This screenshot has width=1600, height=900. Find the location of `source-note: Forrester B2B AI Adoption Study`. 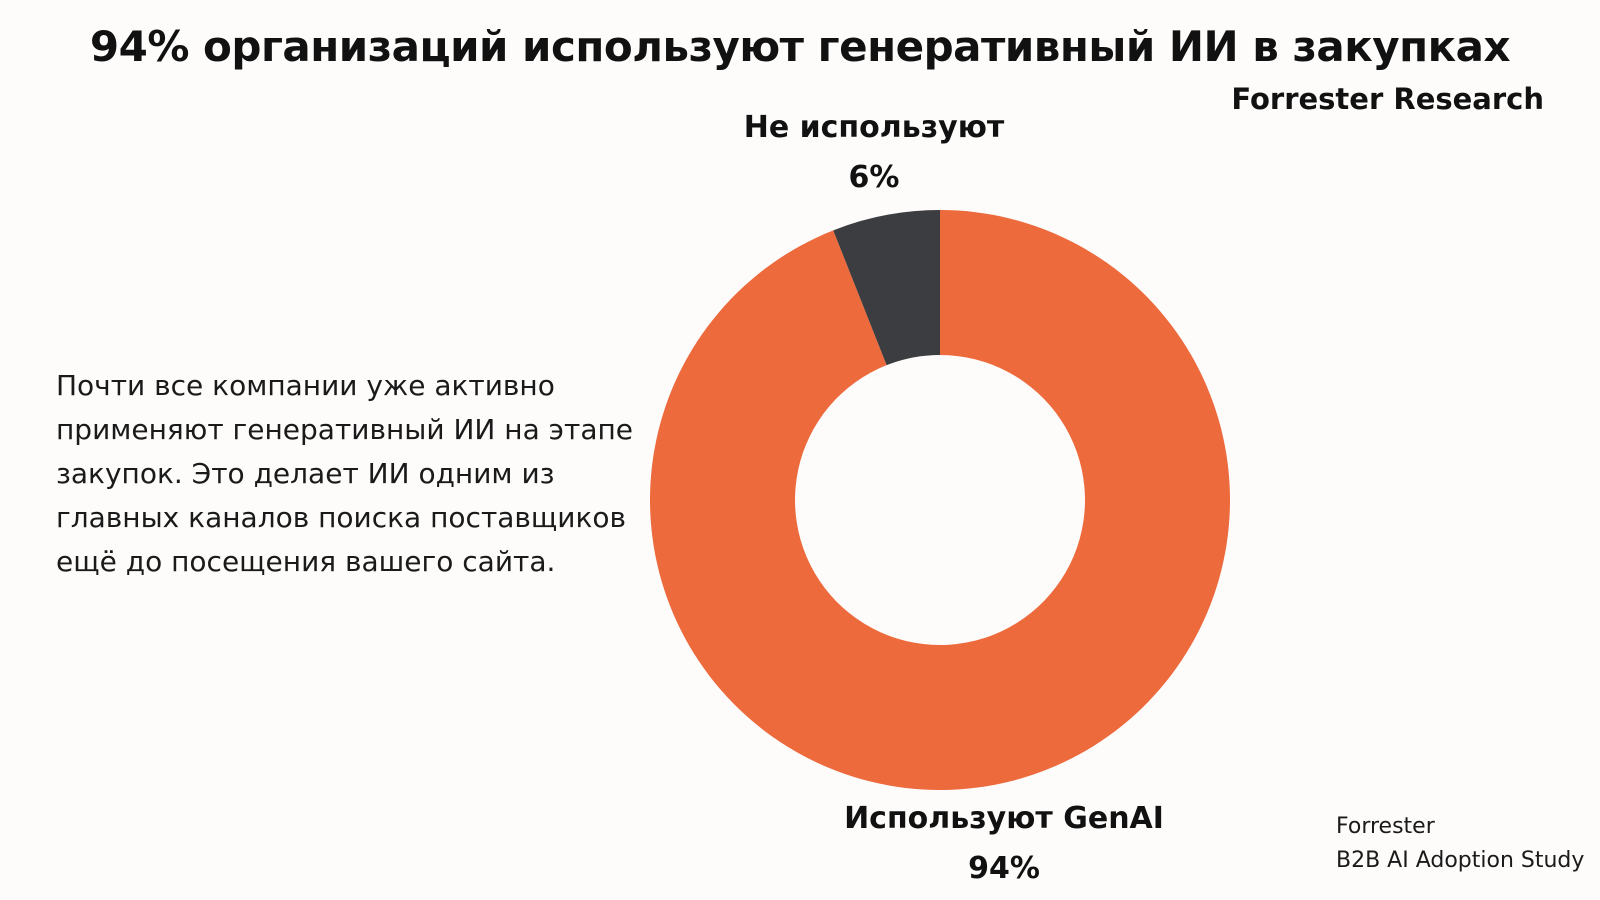

source-note: Forrester B2B AI Adoption Study is located at coordinates (1460, 844).